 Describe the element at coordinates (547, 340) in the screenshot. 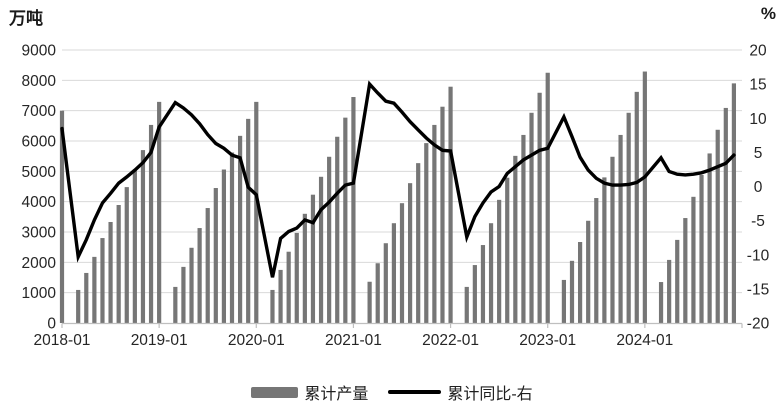

I see `x-tick-label: 2023-01` at that location.